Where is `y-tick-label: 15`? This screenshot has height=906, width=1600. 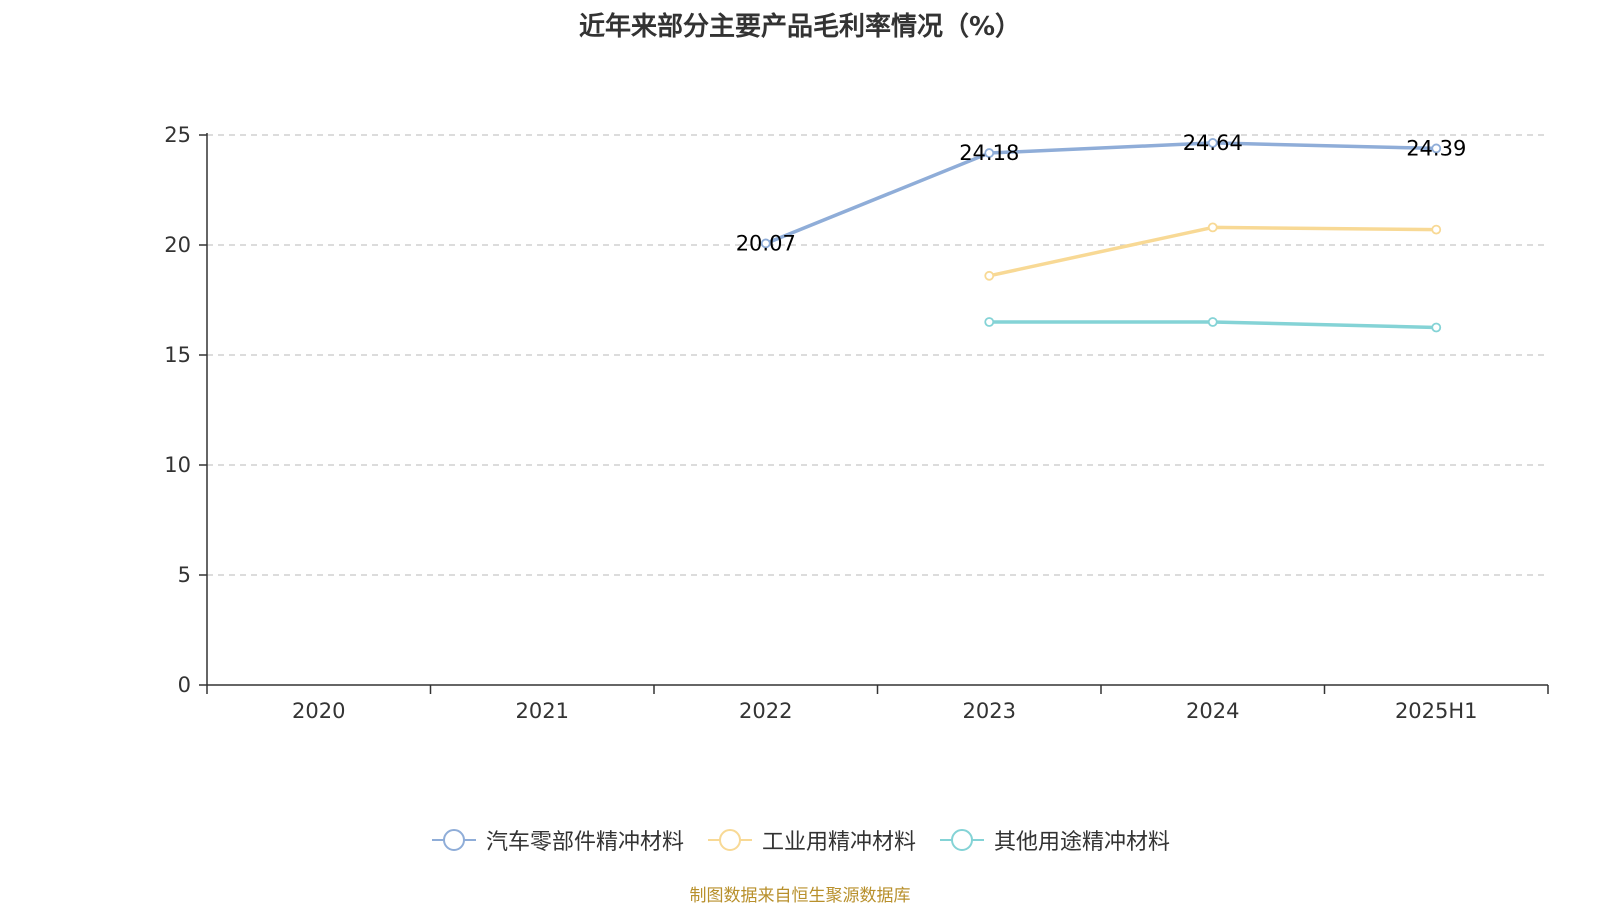
y-tick-label: 15 is located at coordinates (177, 355).